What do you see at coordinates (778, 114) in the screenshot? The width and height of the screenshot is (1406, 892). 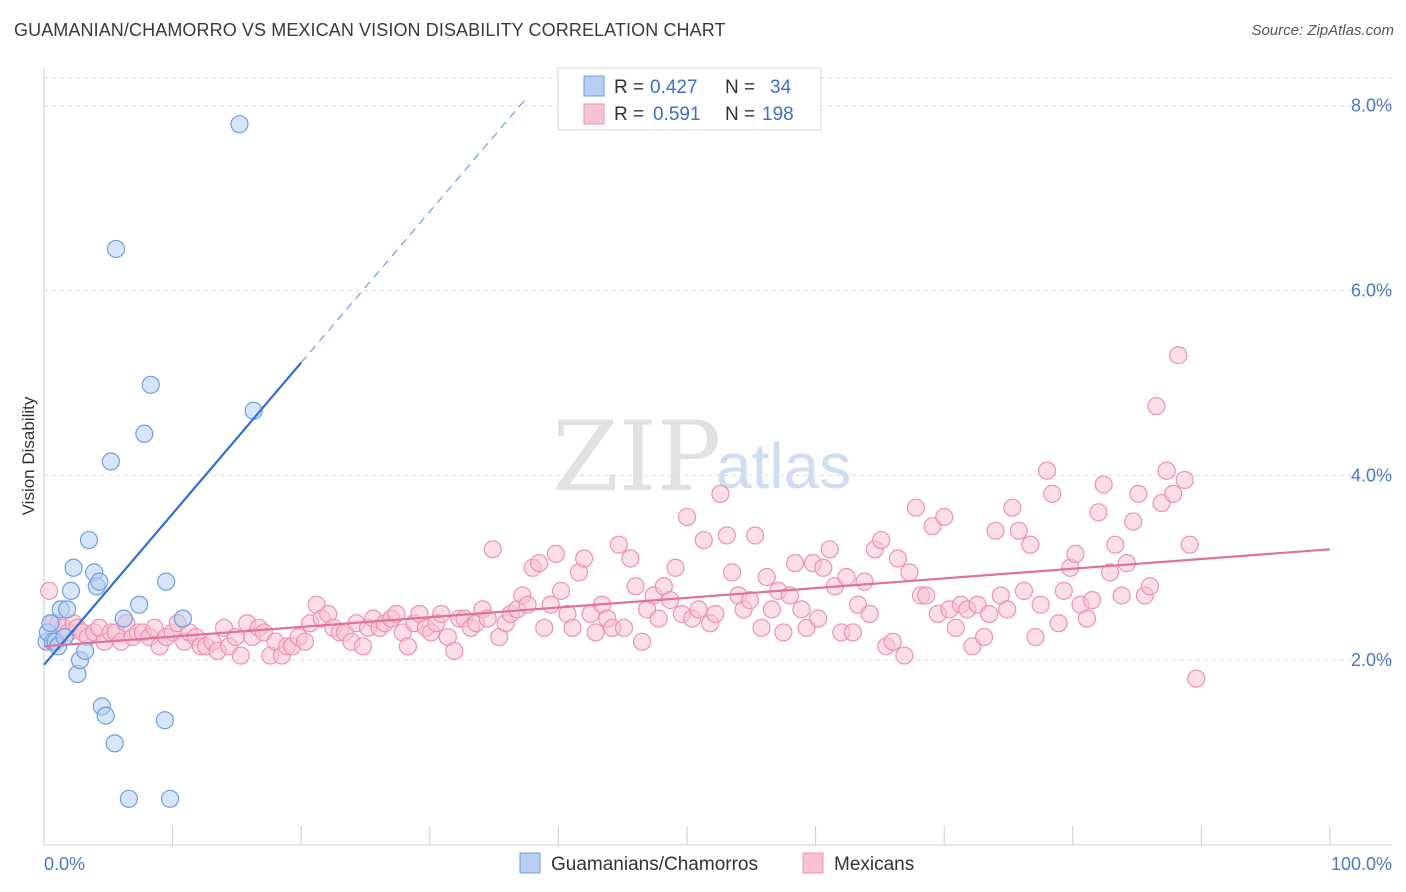 I see `stats-n-value-pink: 198` at bounding box center [778, 114].